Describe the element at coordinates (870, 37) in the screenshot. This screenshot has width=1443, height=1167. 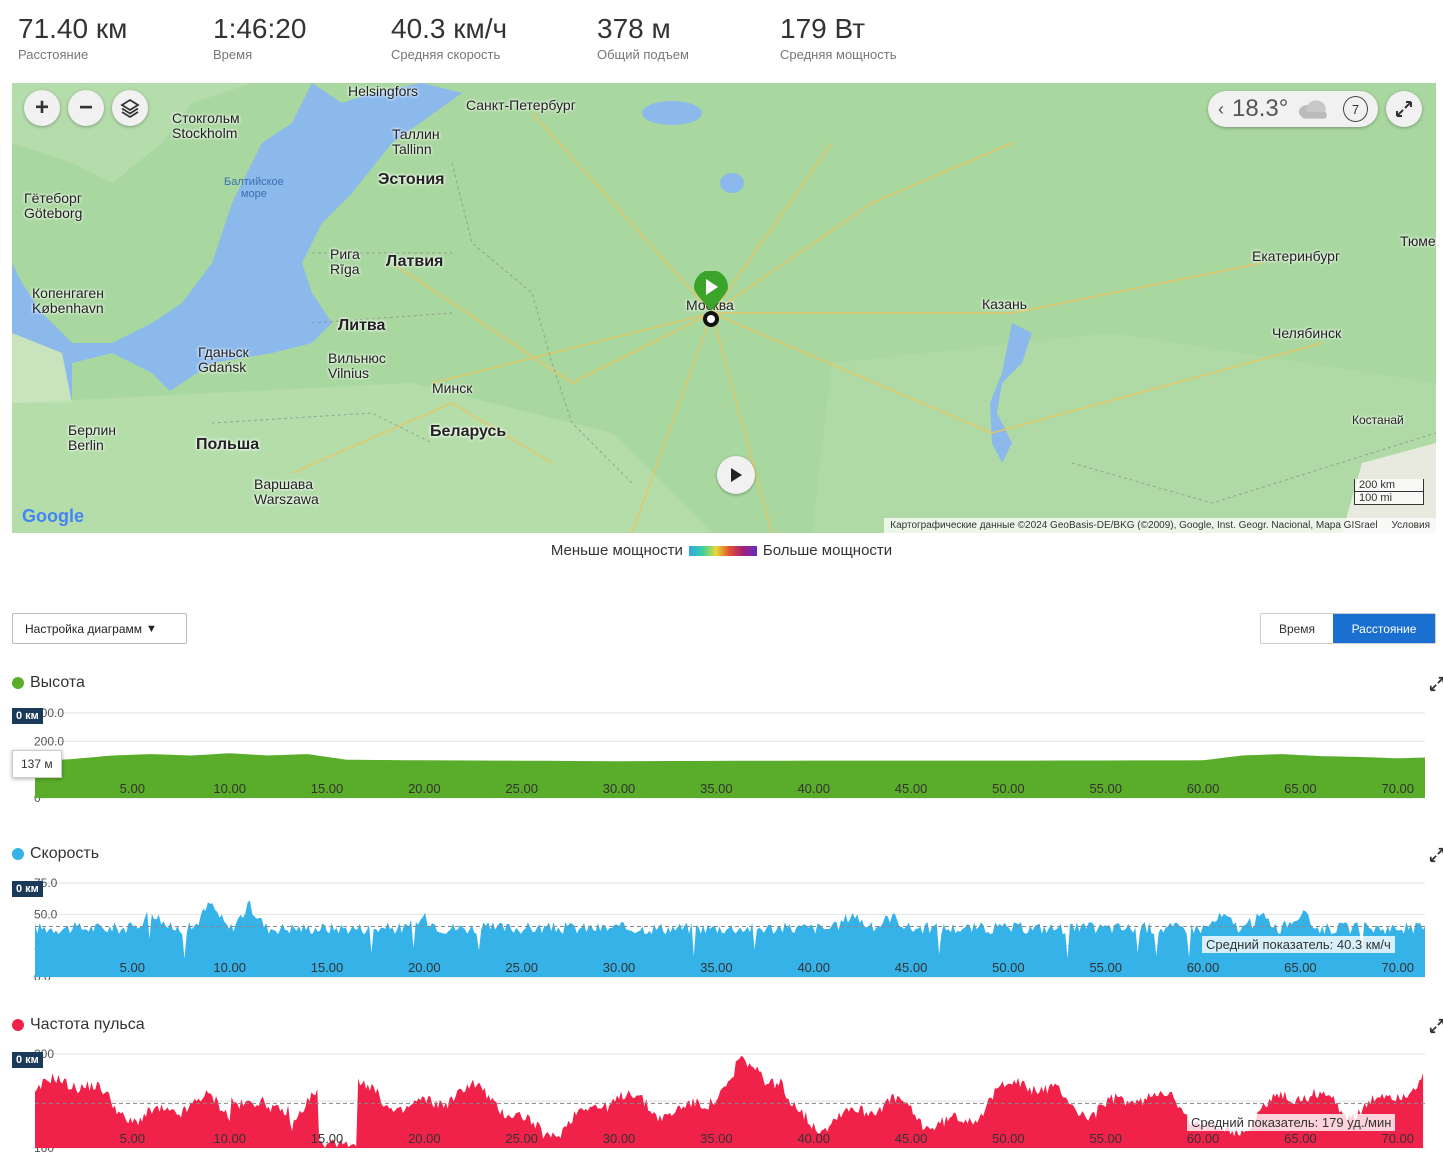
I see `stat-avg-power: 179 Вт Средняя мощность` at that location.